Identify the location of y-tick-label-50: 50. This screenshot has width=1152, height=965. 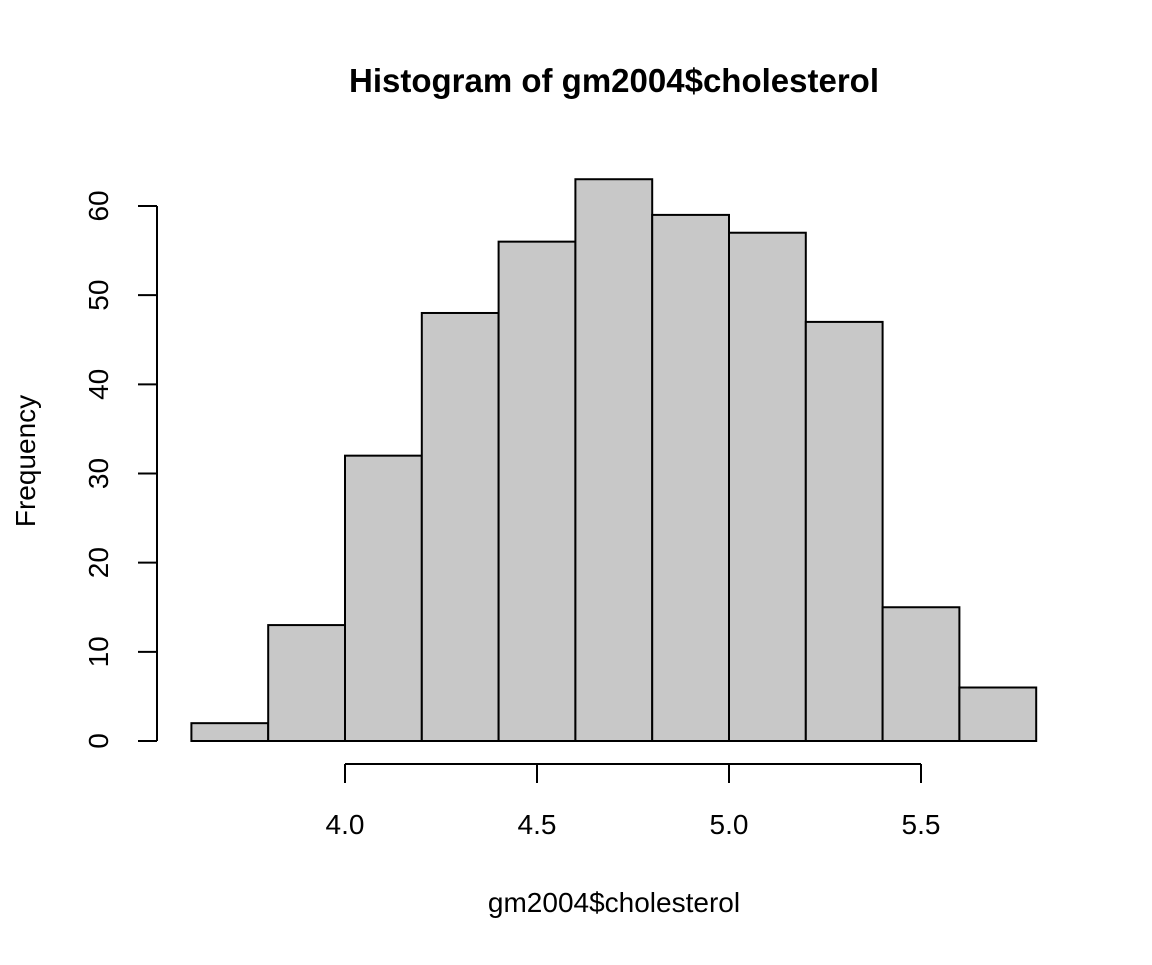
(98, 295).